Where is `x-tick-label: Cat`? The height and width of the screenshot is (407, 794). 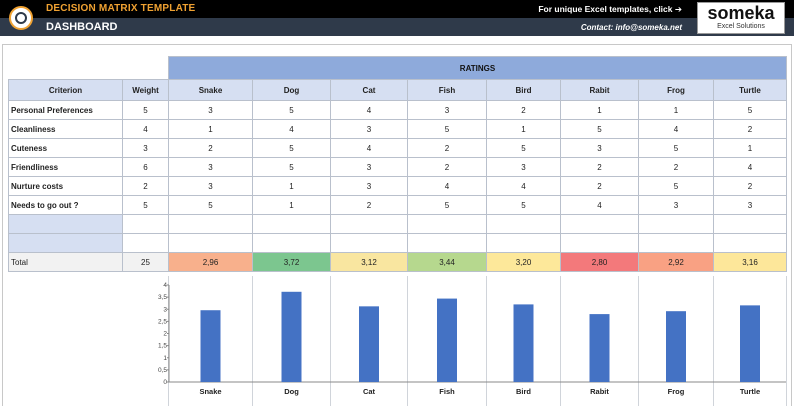 x-tick-label: Cat is located at coordinates (369, 391).